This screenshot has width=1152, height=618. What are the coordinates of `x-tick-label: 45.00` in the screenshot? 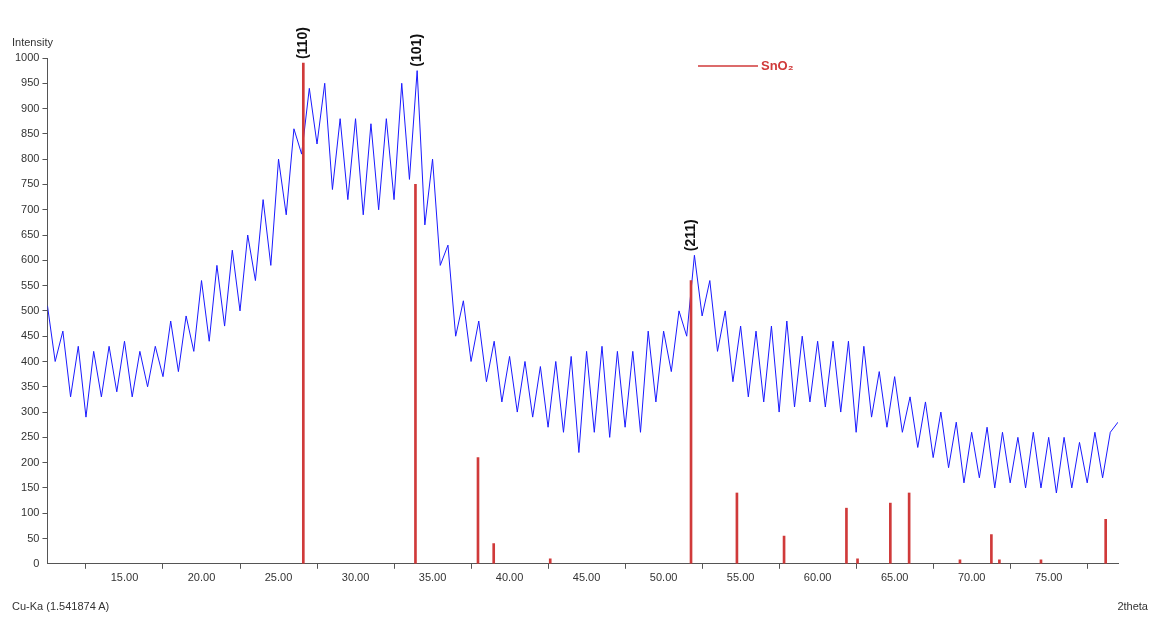 It's located at (586, 577).